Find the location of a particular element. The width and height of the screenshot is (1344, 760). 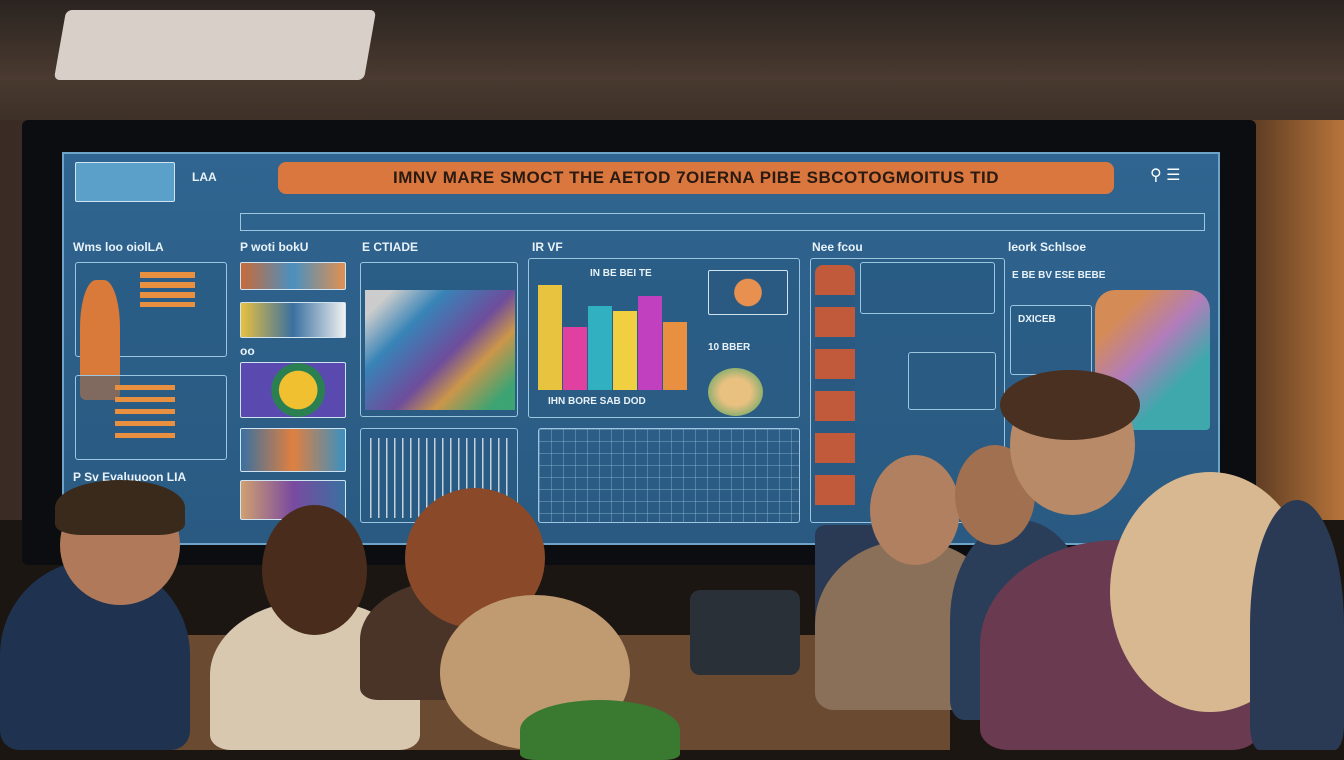

screen-label: LAA is located at coordinates (204, 177).